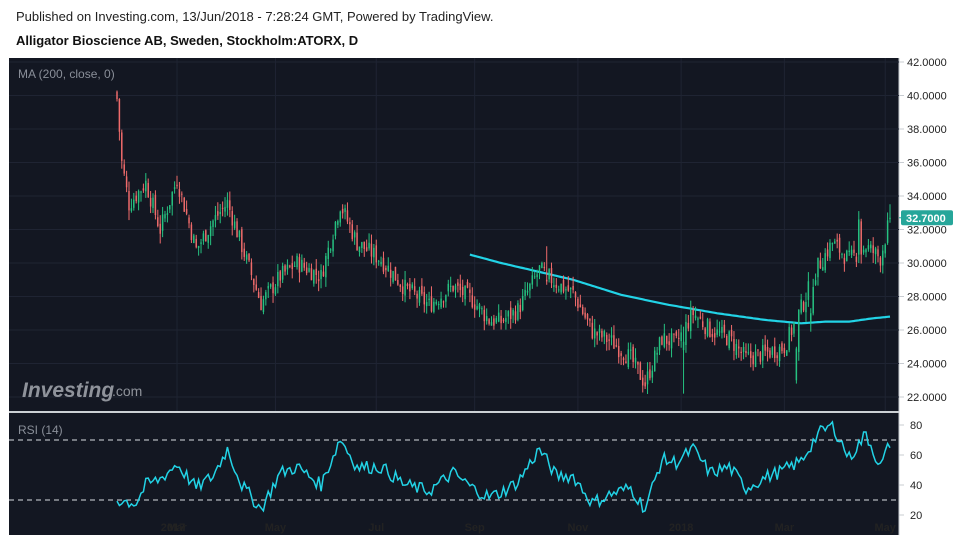 This screenshot has height=540, width=960. What do you see at coordinates (927, 63) in the screenshot?
I see `price-tick-label: 42.0000` at bounding box center [927, 63].